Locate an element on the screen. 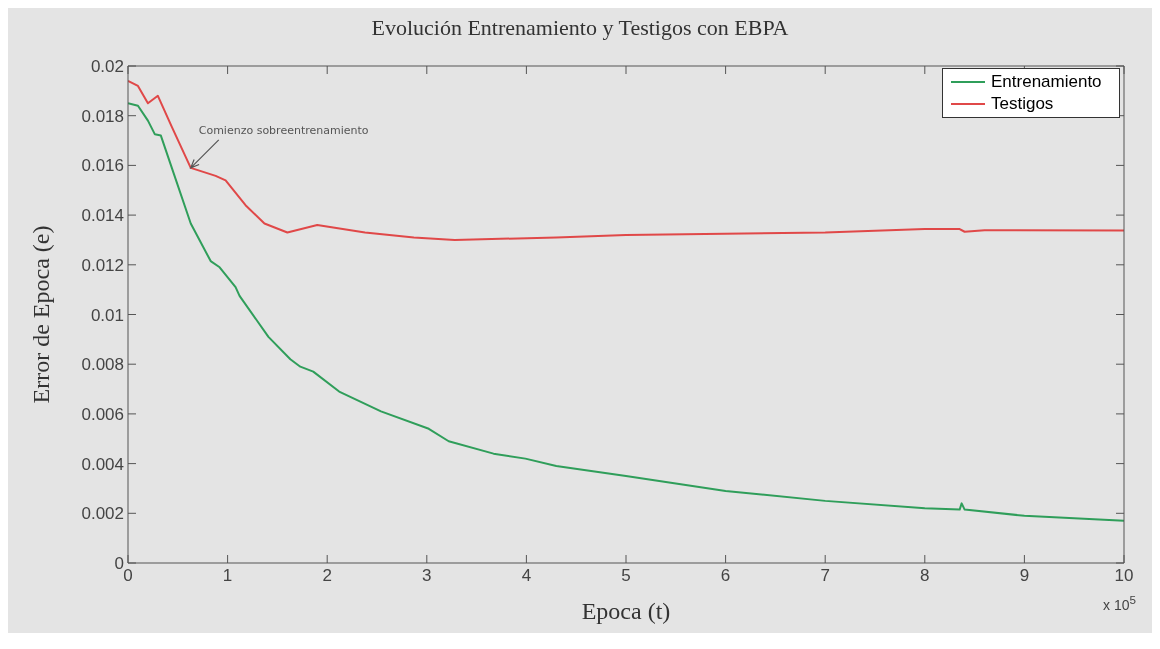 This screenshot has height=649, width=1160. y-tick-label: 0.02 is located at coordinates (107, 67).